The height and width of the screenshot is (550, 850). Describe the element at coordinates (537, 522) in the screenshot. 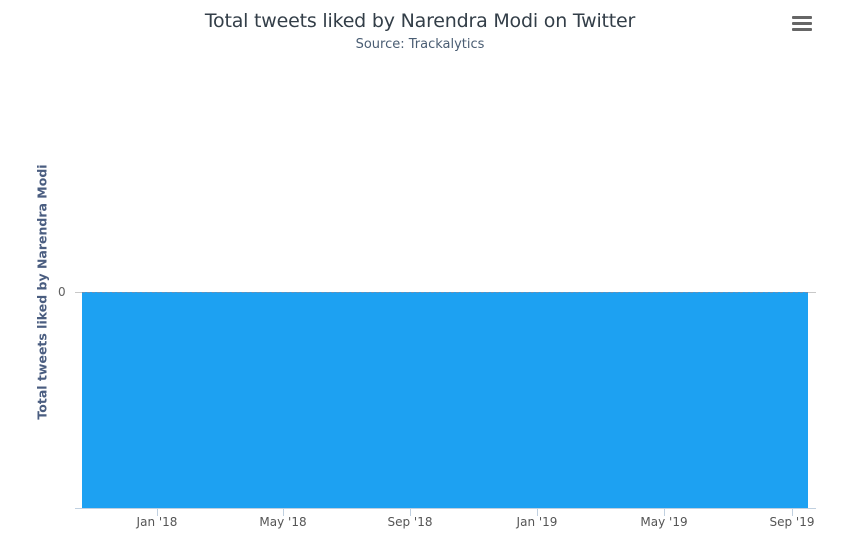

I see `x-tick-label: Jan '19` at that location.